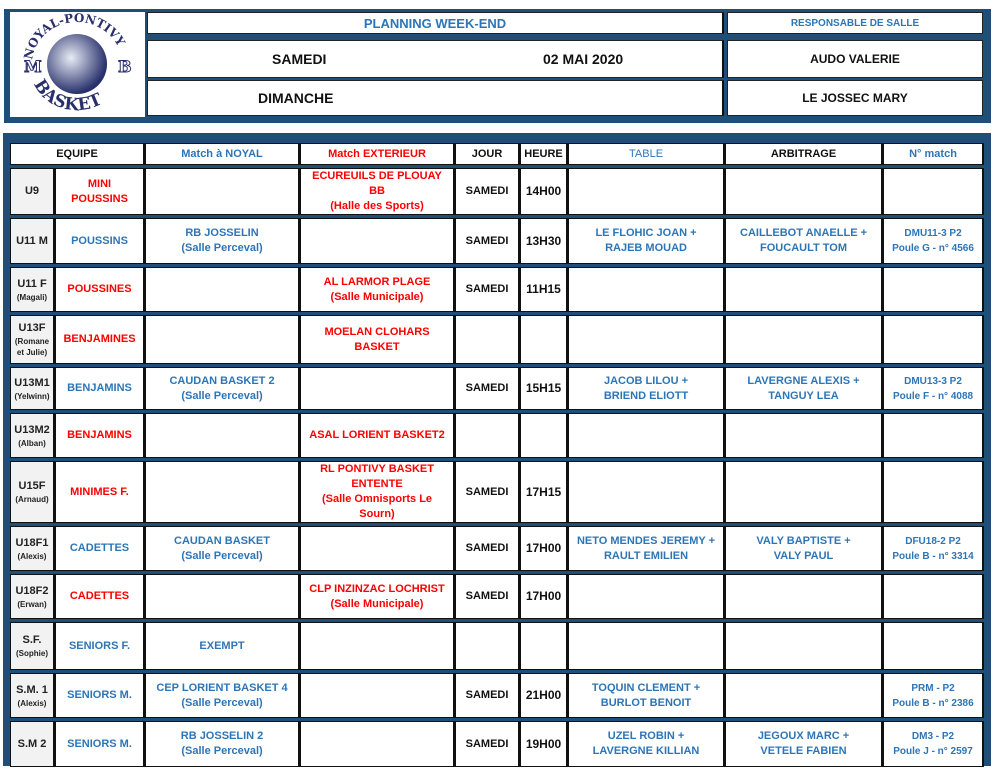 This screenshot has width=995, height=770. What do you see at coordinates (32, 443) in the screenshot?
I see `coach-name: (Alban)` at bounding box center [32, 443].